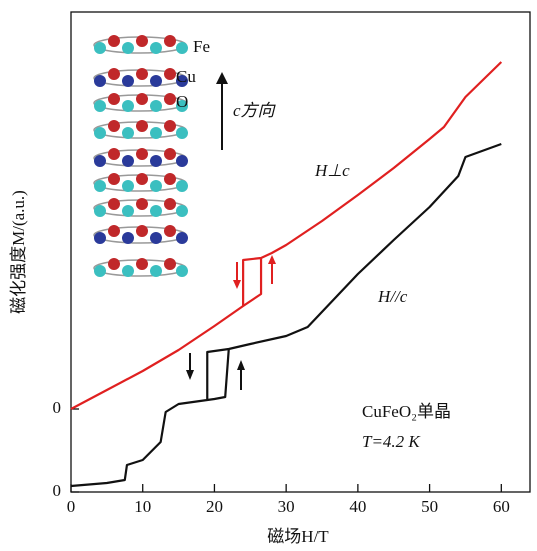  What do you see at coordinates (406, 411) in the screenshot?
I see `annotation: CuFeO₂单晶` at bounding box center [406, 411].